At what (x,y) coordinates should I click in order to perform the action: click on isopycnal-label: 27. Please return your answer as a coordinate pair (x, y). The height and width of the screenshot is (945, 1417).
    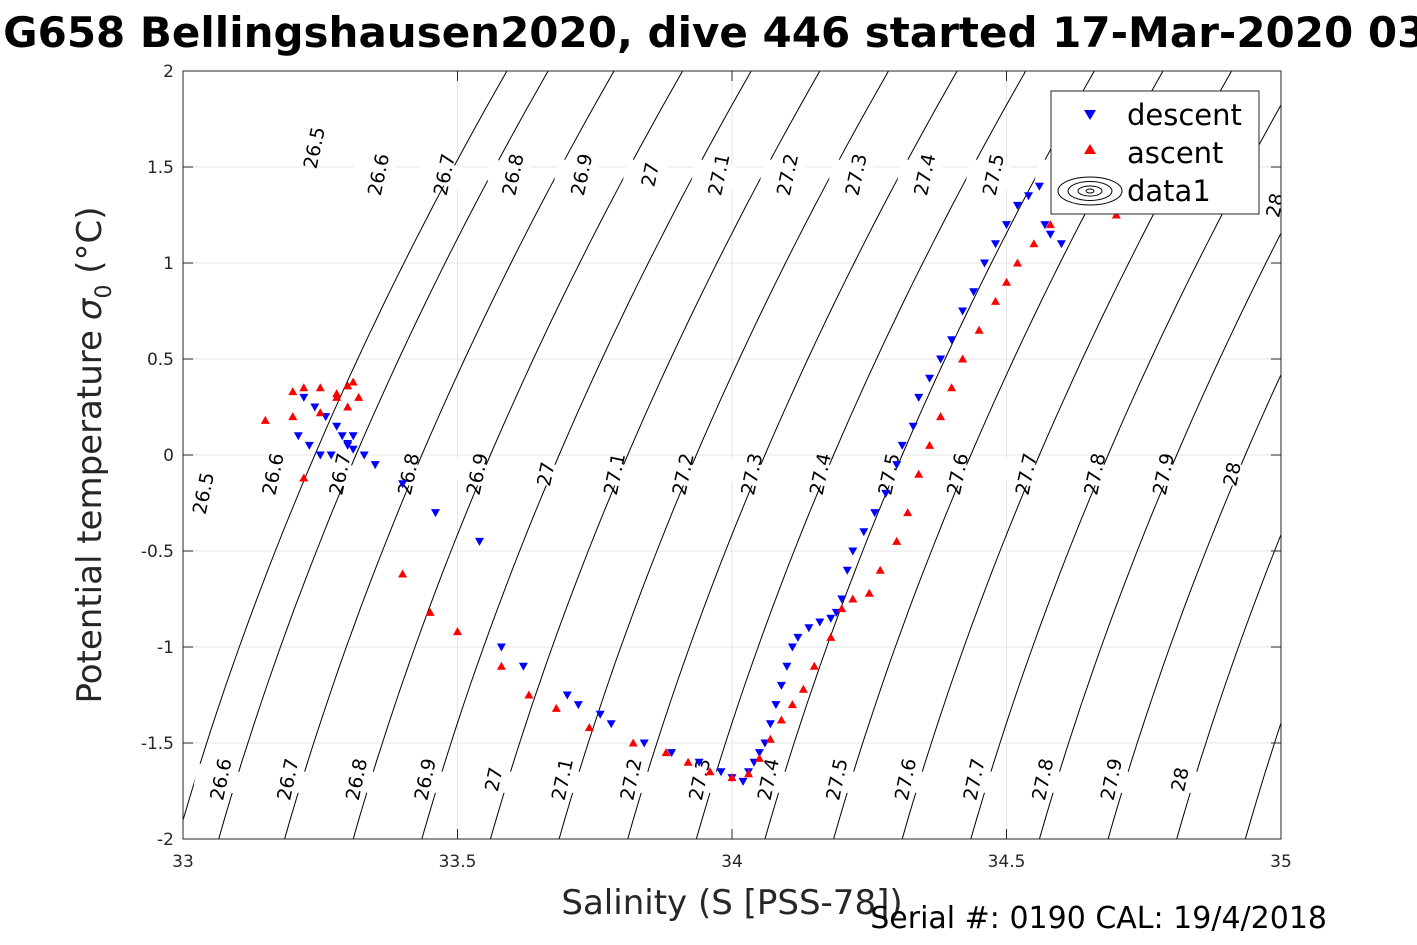
    Looking at the image, I should click on (546, 474).